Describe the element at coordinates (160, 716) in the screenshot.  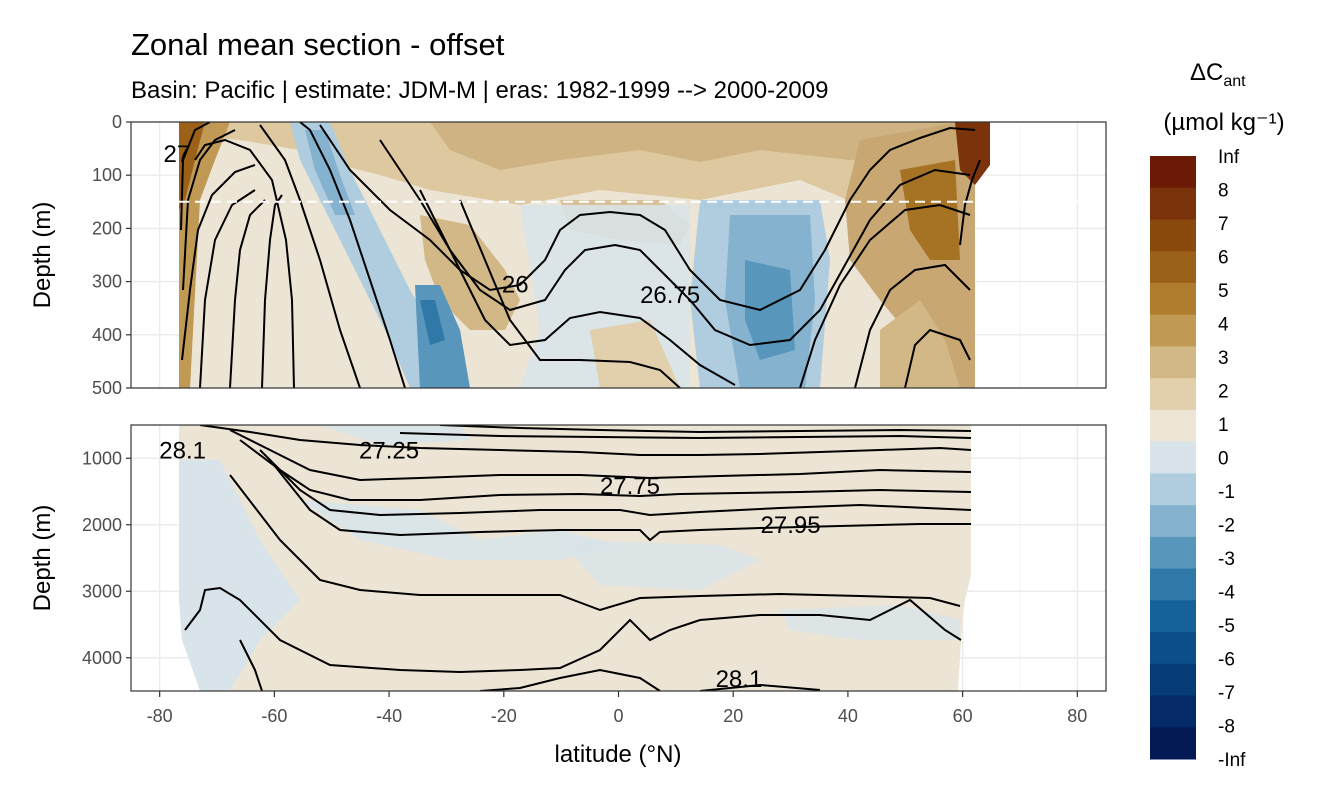
I see `x-tick-label: -80` at that location.